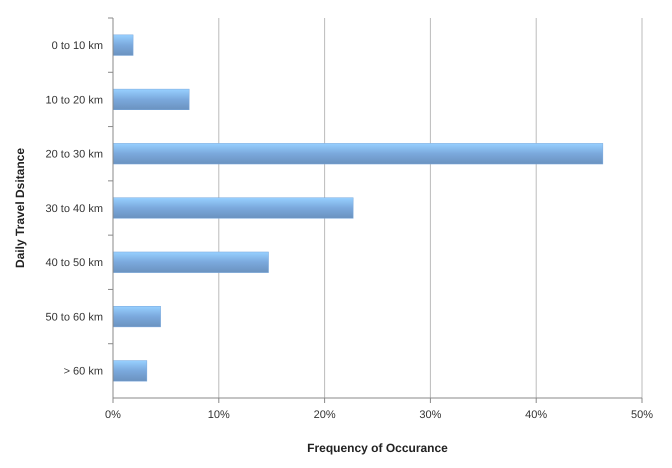 This screenshot has height=468, width=672. What do you see at coordinates (74, 100) in the screenshot?
I see `y-tick-label: 10 to 20 km` at bounding box center [74, 100].